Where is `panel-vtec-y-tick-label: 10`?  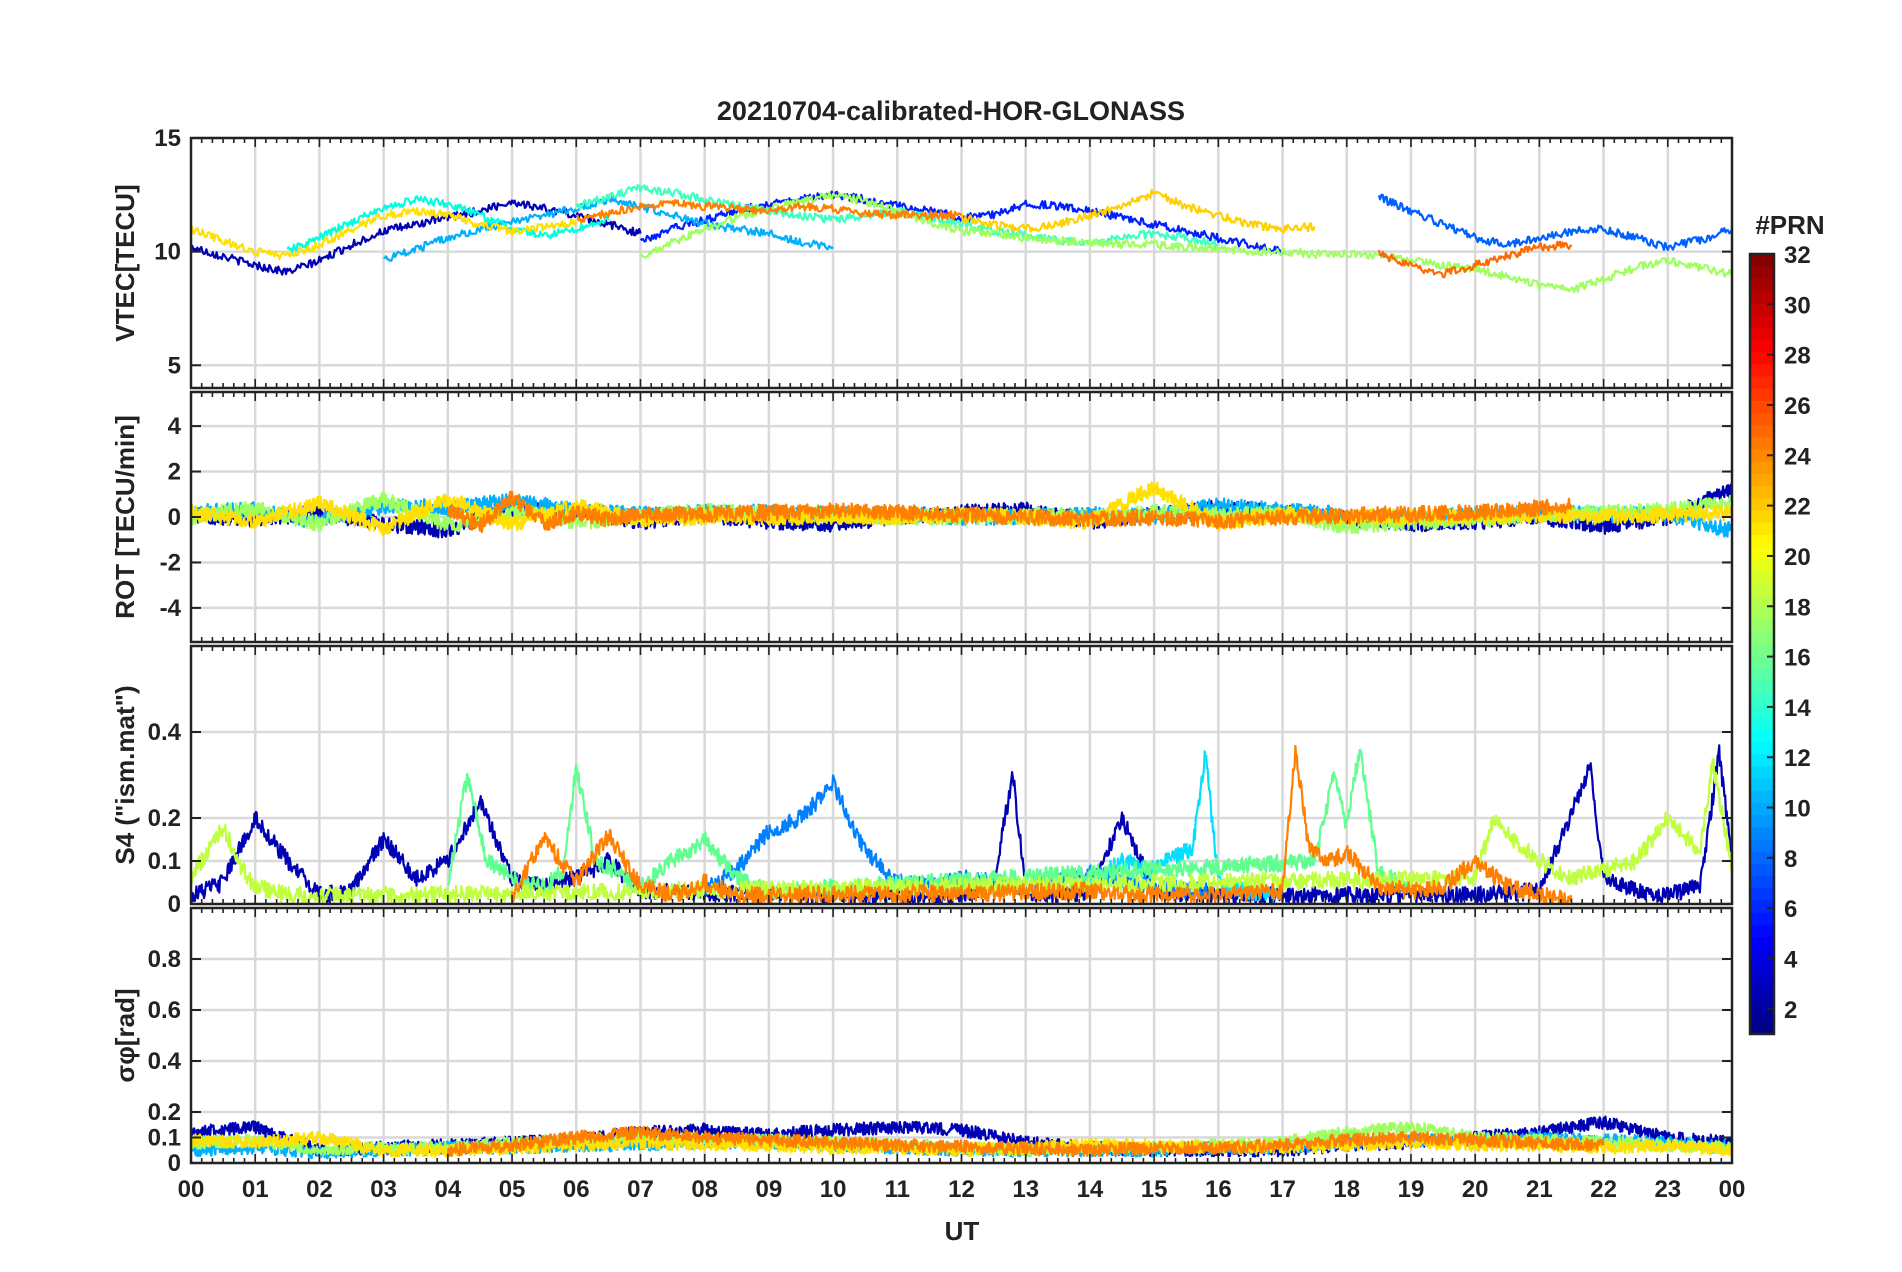
panel-vtec-y-tick-label: 10 is located at coordinates (167, 252).